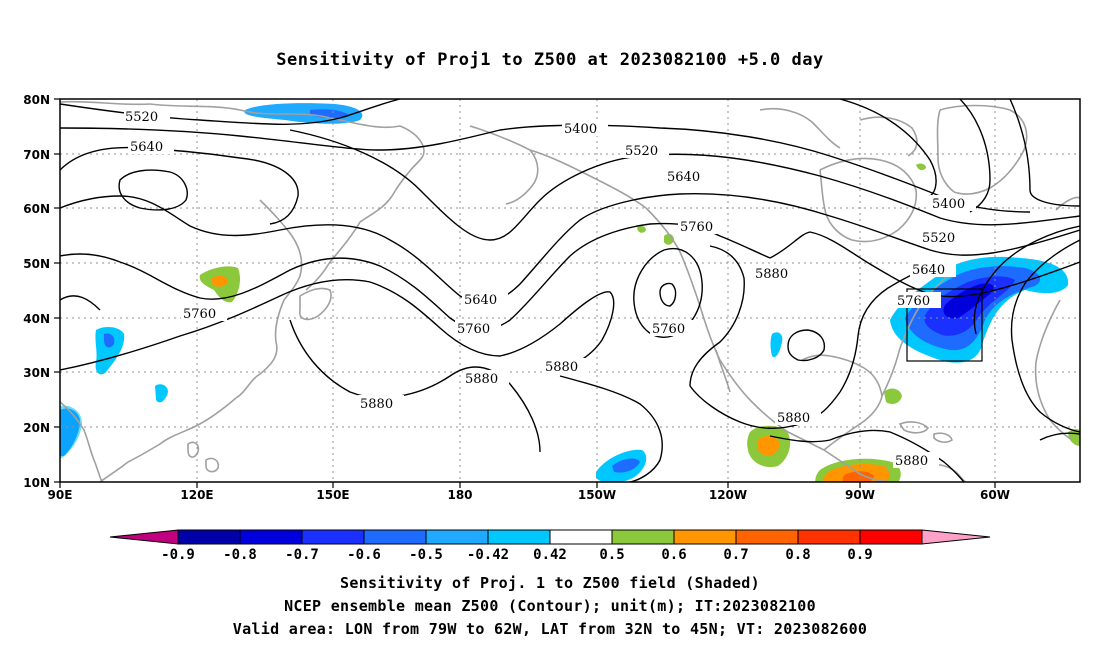 Image resolution: width=1100 pixels, height=650 pixels. Describe the element at coordinates (36, 155) in the screenshot. I see `lat-tick-label: 70N` at that location.